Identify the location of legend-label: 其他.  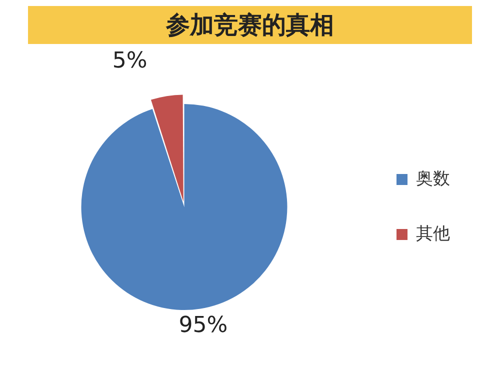
(433, 234).